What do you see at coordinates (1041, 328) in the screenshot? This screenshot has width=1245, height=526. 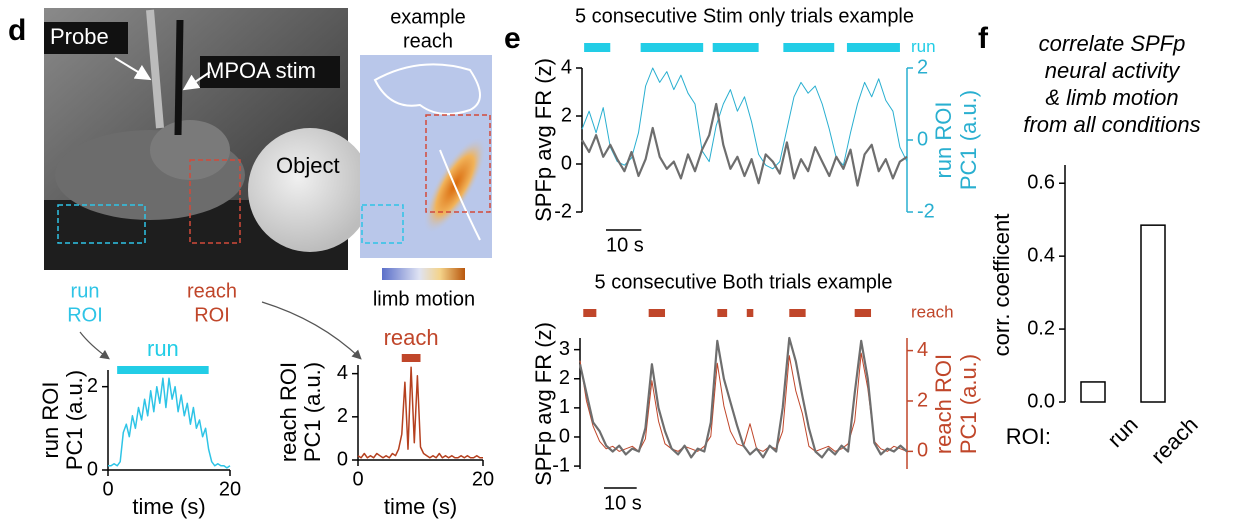 I see `y-tick-label: 0.2` at bounding box center [1041, 328].